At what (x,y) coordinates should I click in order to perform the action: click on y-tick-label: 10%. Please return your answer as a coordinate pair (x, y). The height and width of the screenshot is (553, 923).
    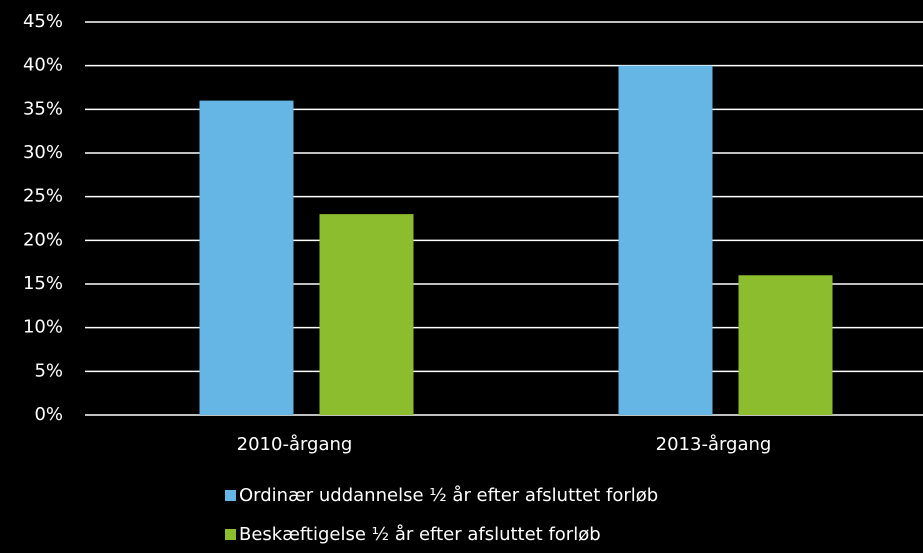
    Looking at the image, I should click on (43, 327).